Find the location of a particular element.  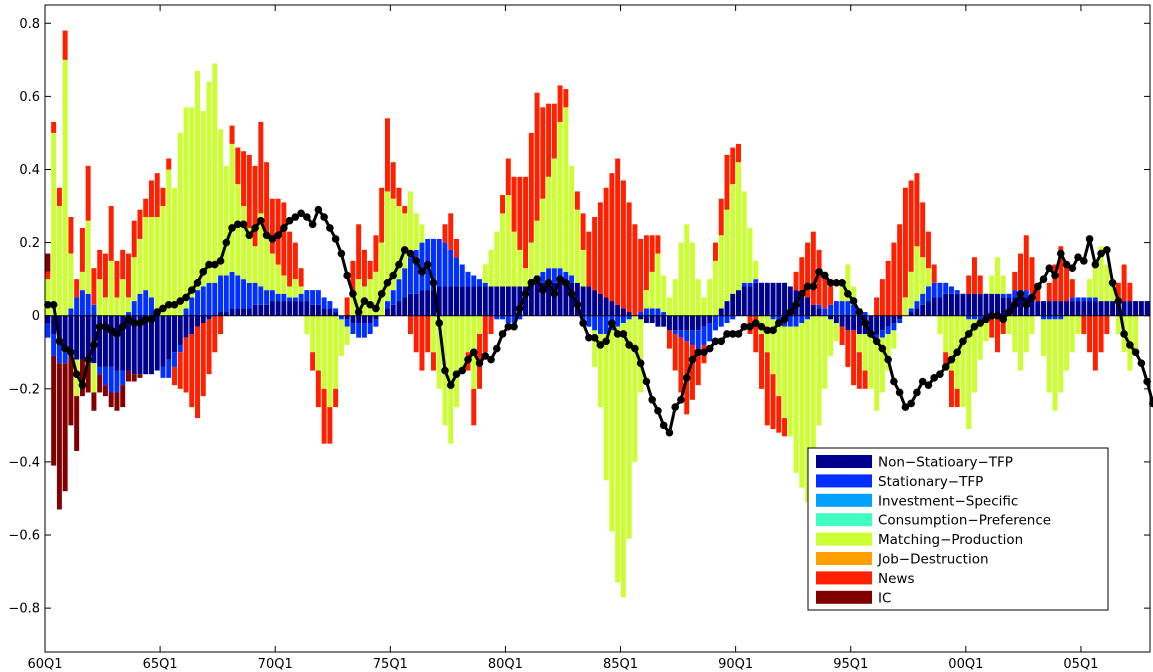

x-tick-label: 70Q1 is located at coordinates (275, 664).